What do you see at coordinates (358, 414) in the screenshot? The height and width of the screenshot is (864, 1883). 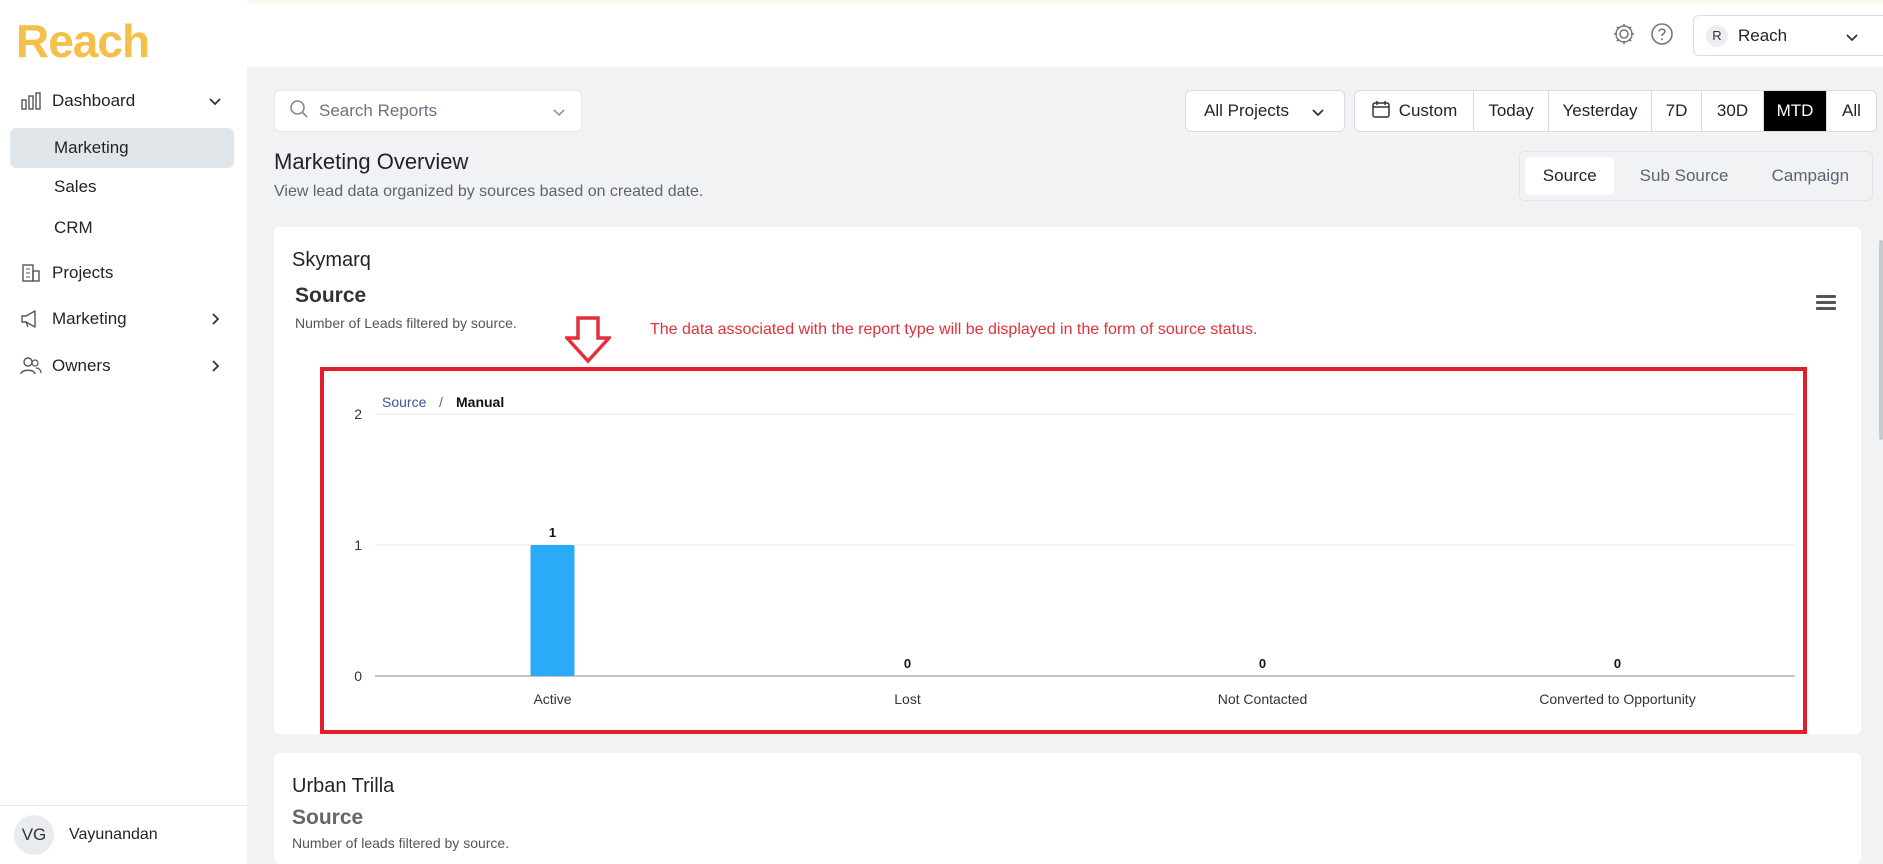 I see `y-tick-label: 2` at bounding box center [358, 414].